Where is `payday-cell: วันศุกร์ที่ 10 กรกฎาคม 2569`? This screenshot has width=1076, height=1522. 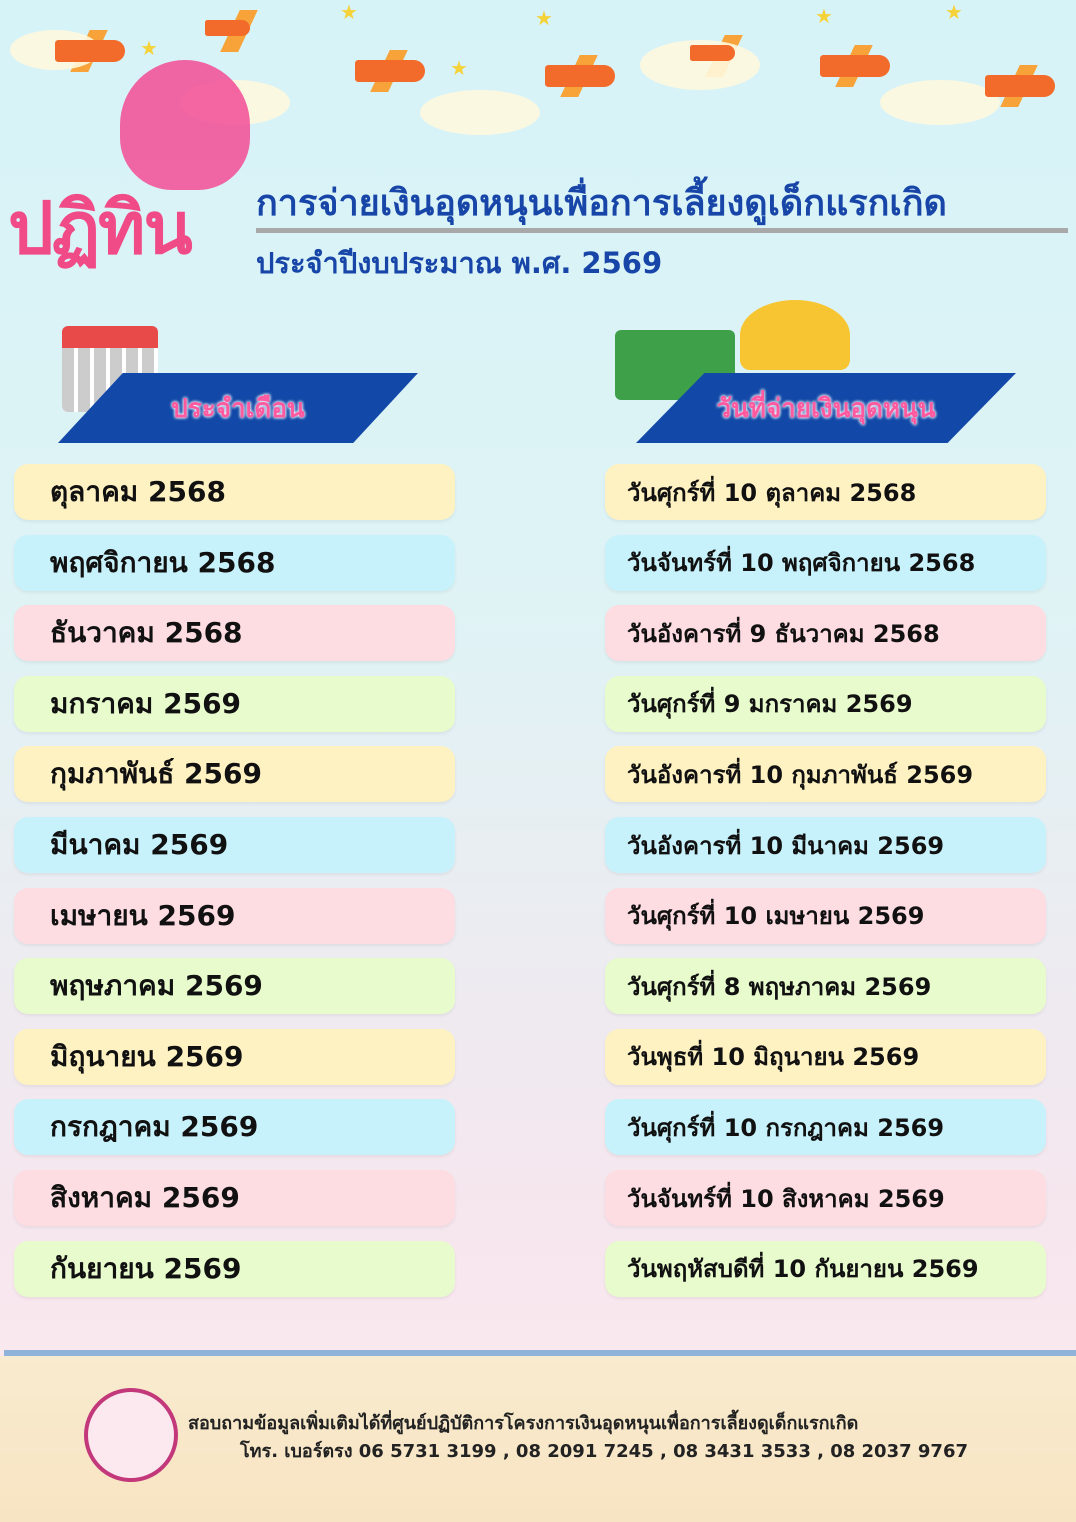
payday-cell: วันศุกร์ที่ 10 กรกฎาคม 2569 is located at coordinates (825, 1127).